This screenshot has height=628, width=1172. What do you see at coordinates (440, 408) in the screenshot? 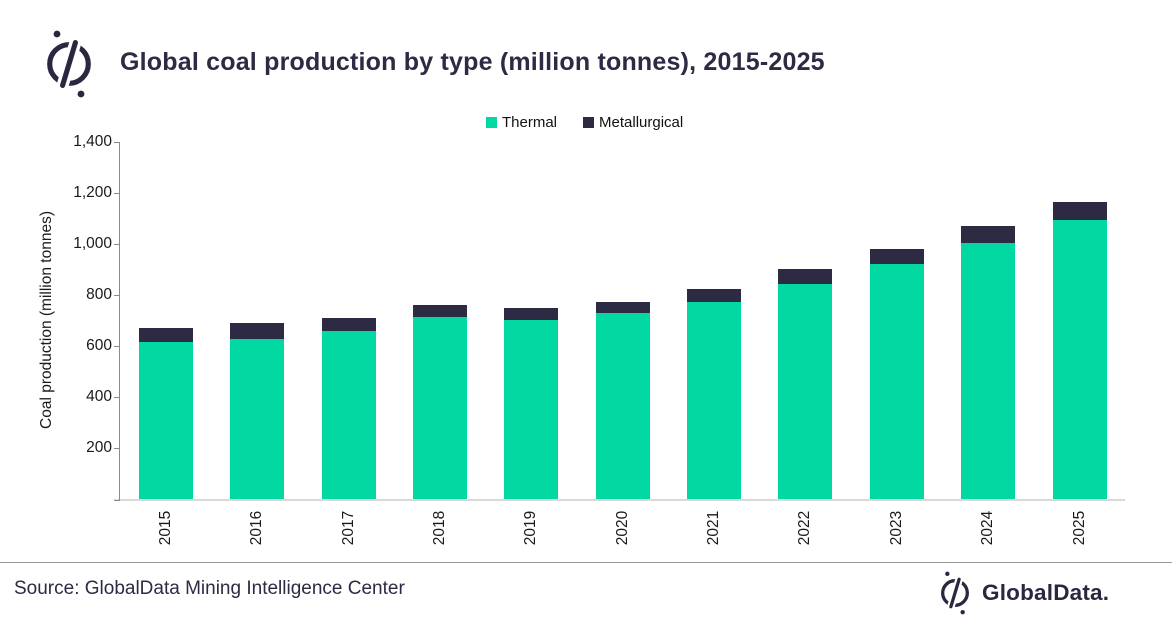
I see `bar-segment-thermal-2018` at bounding box center [440, 408].